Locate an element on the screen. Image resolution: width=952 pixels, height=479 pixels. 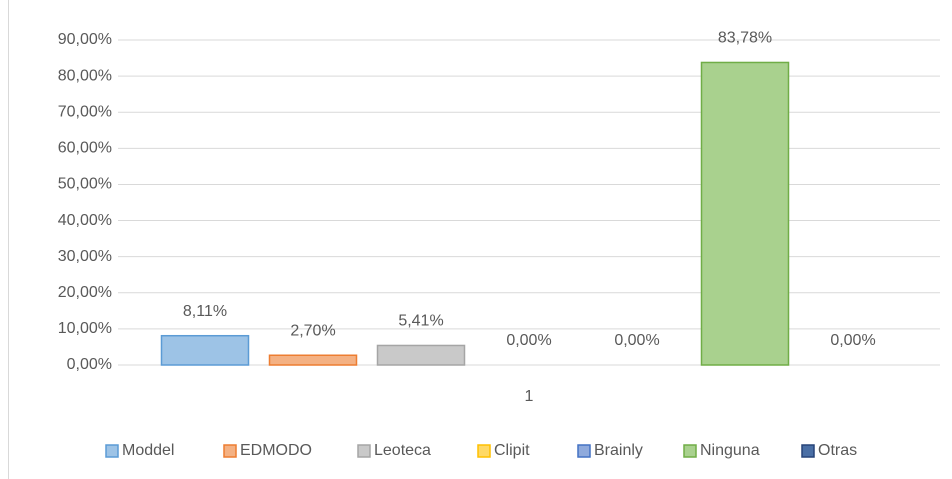
legend-label: Brainly is located at coordinates (618, 450).